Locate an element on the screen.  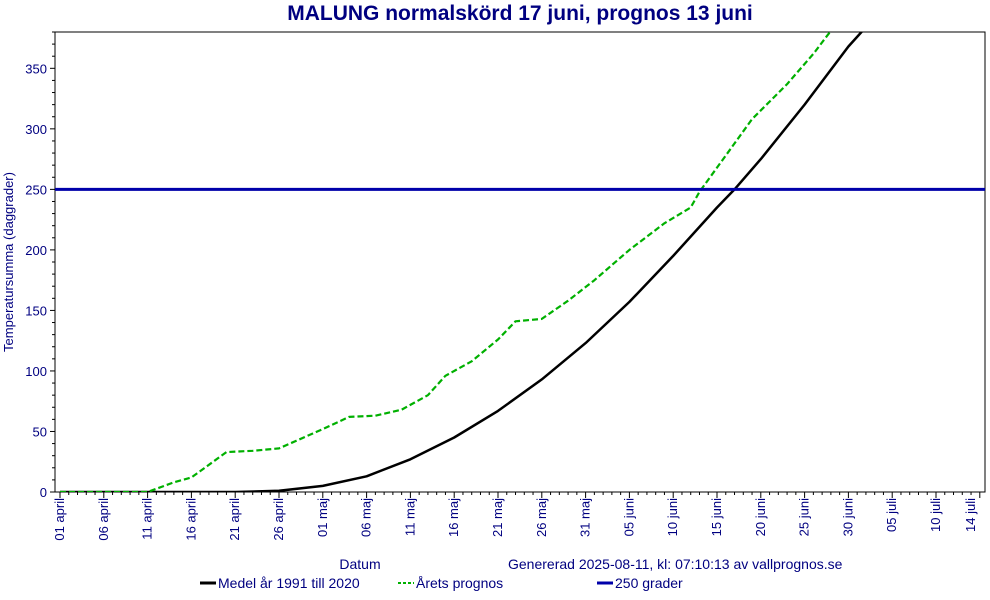
x-tick-label: 21 april is located at coordinates (234, 519).